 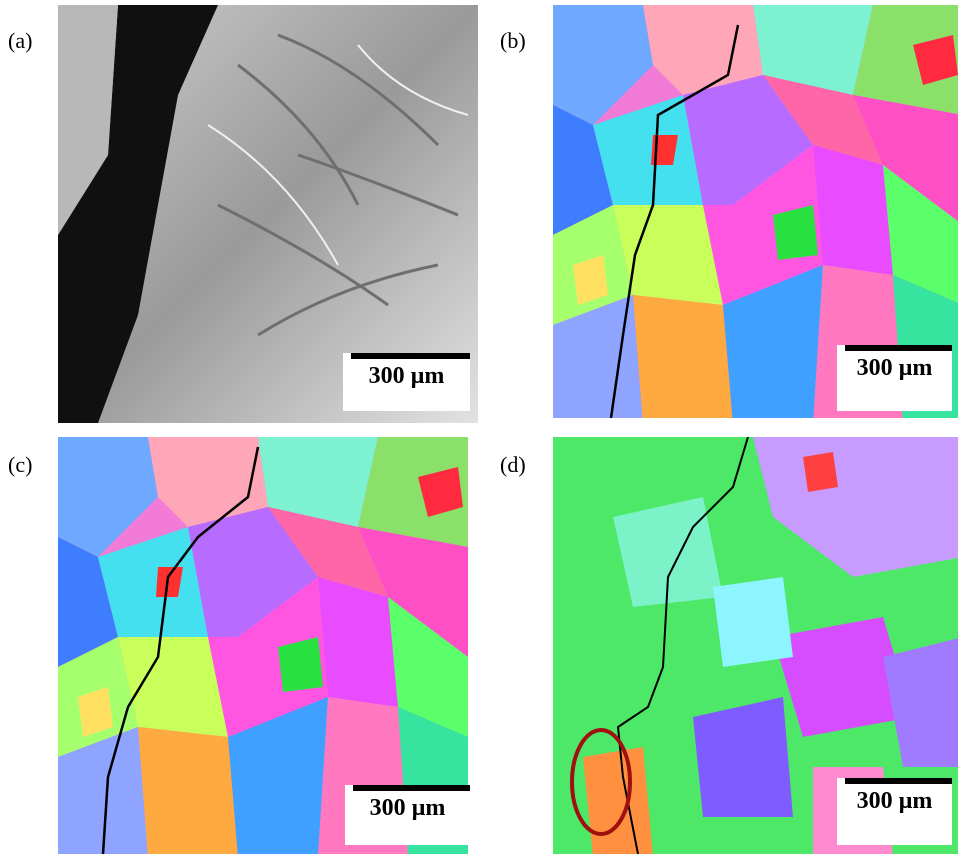 I want to click on panel-label: (d), so click(x=513, y=464).